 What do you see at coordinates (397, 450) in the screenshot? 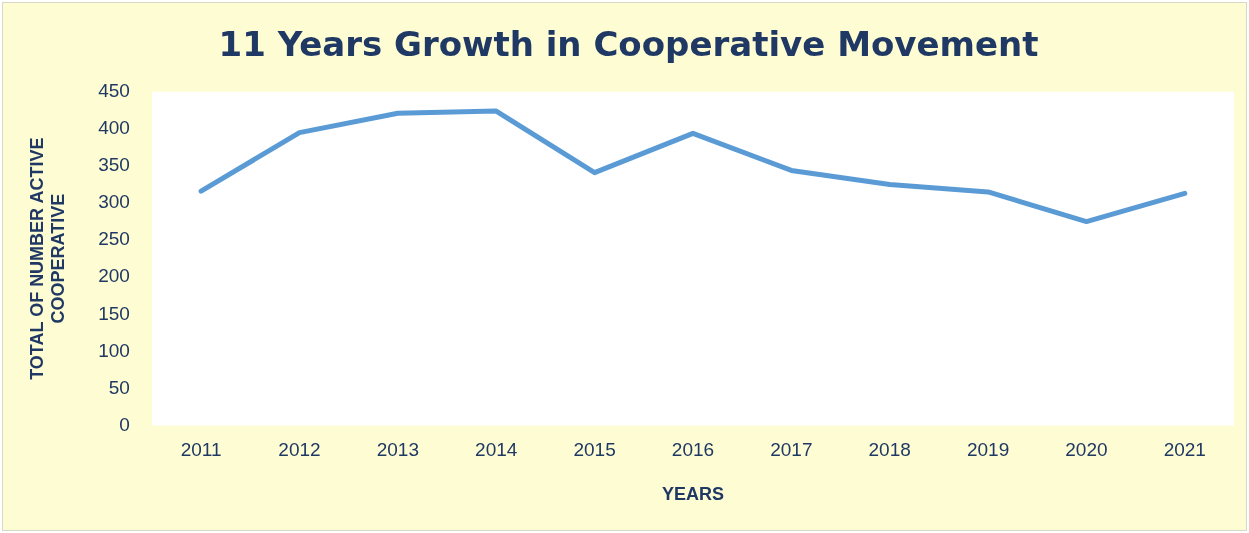
I see `x-tick-label: 2013` at bounding box center [397, 450].